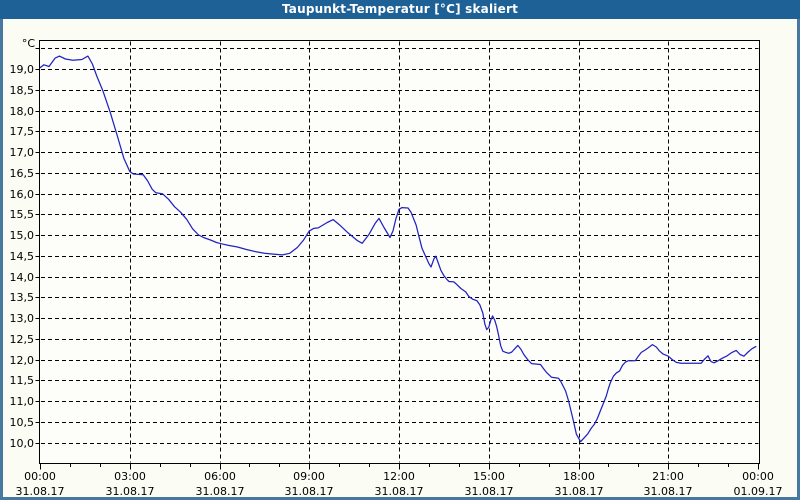 This screenshot has height=500, width=800. What do you see at coordinates (22, 235) in the screenshot?
I see `y-tick-label: 15,0` at bounding box center [22, 235].